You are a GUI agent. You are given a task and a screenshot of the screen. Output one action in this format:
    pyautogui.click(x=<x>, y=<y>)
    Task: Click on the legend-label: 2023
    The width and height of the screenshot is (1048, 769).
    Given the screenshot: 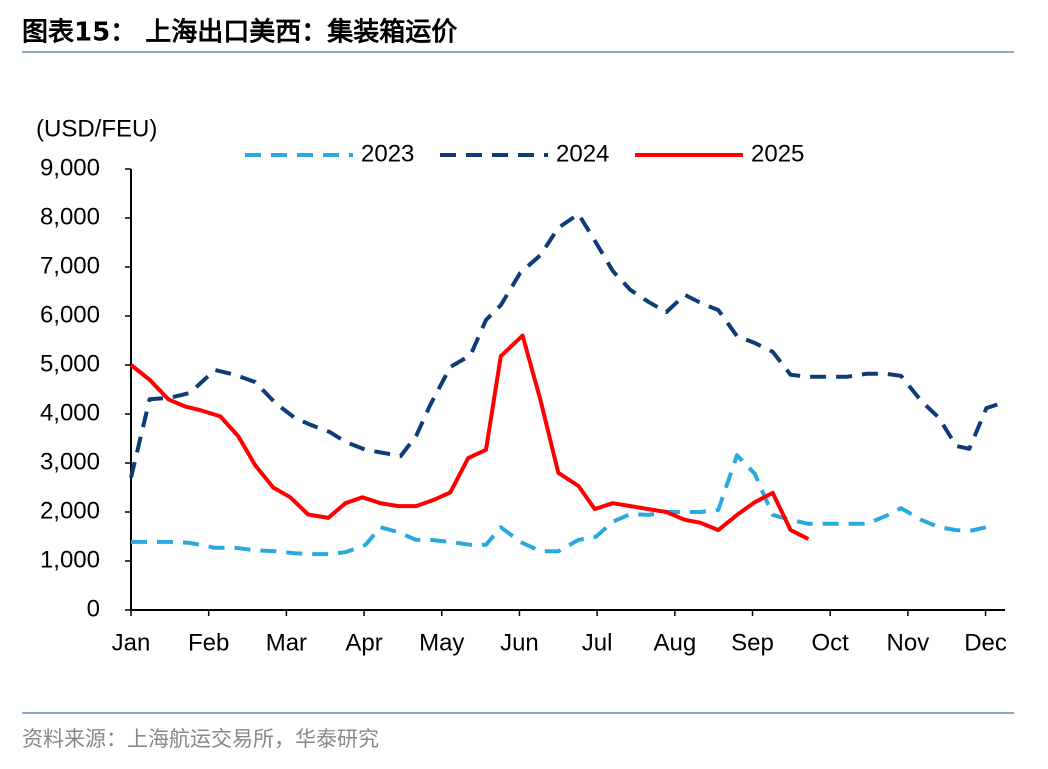 What is the action you would take?
    pyautogui.click(x=387, y=153)
    